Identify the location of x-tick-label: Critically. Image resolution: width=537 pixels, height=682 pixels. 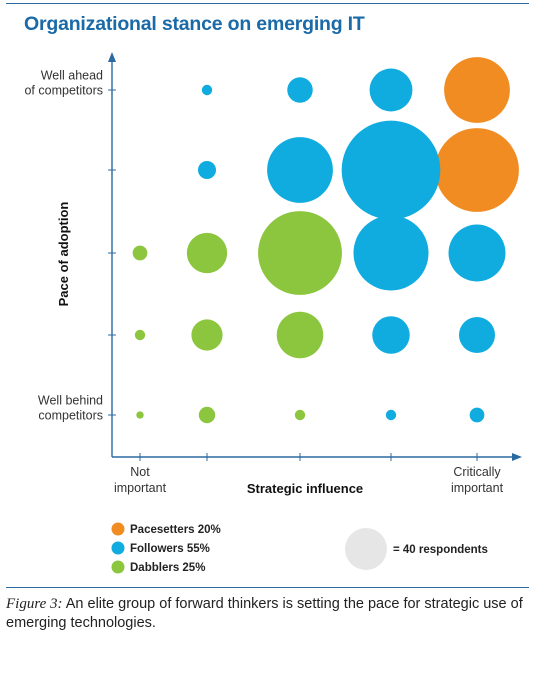
(477, 472).